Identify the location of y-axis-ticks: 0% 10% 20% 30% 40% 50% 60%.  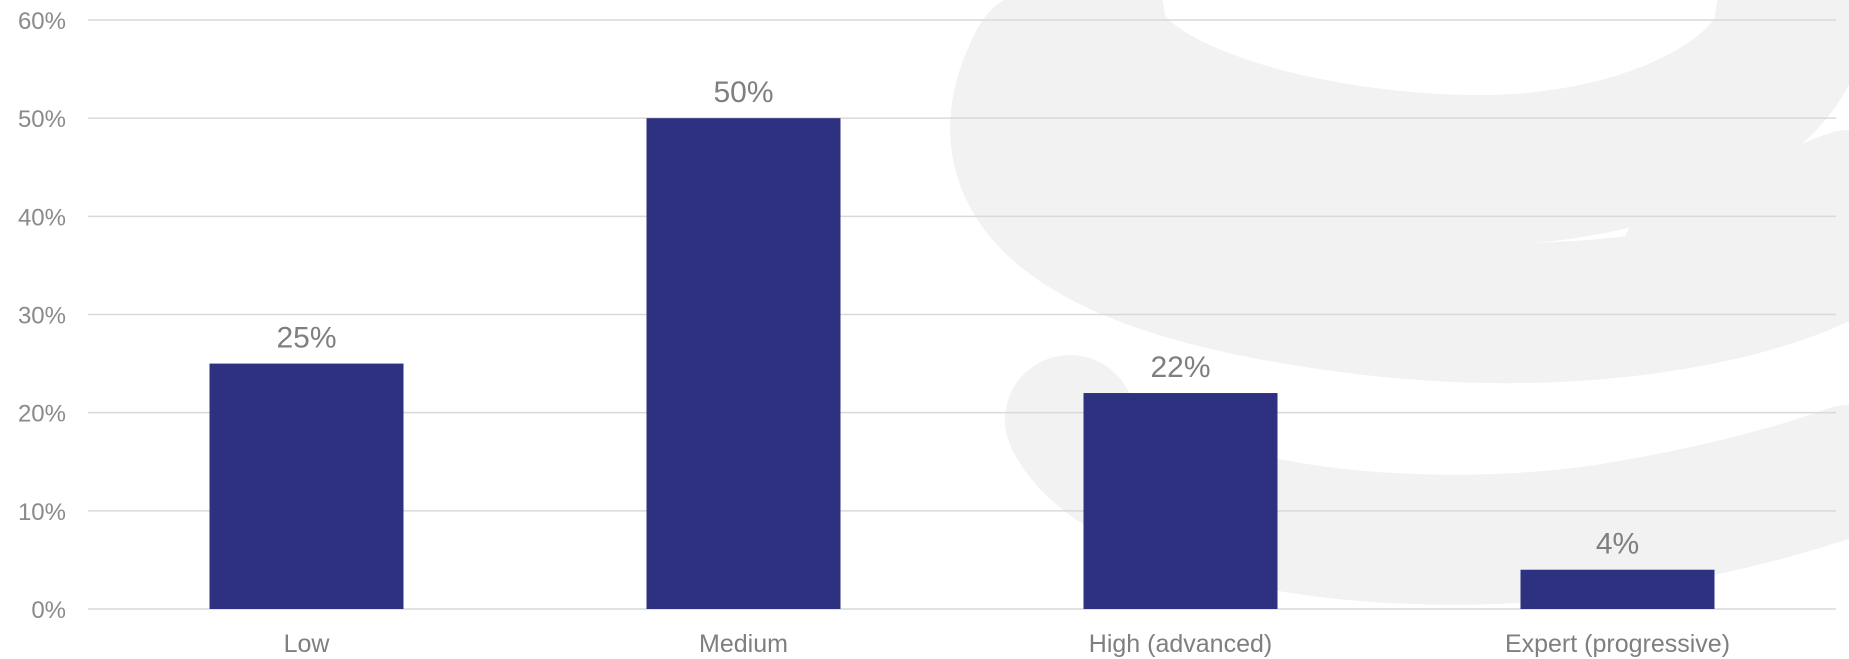
(42, 316).